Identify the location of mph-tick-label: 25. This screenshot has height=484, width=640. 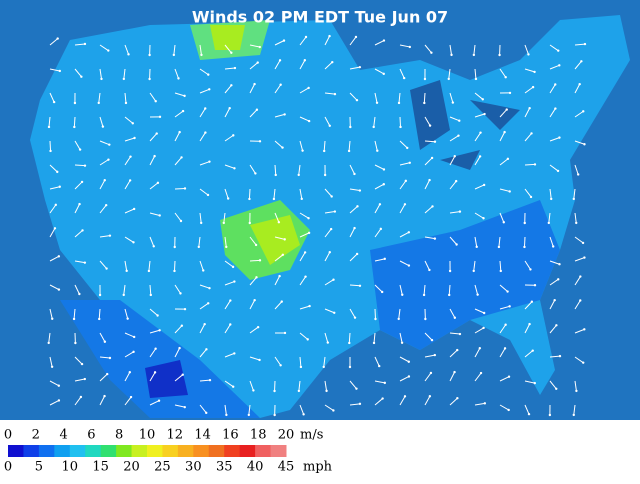
(162, 467).